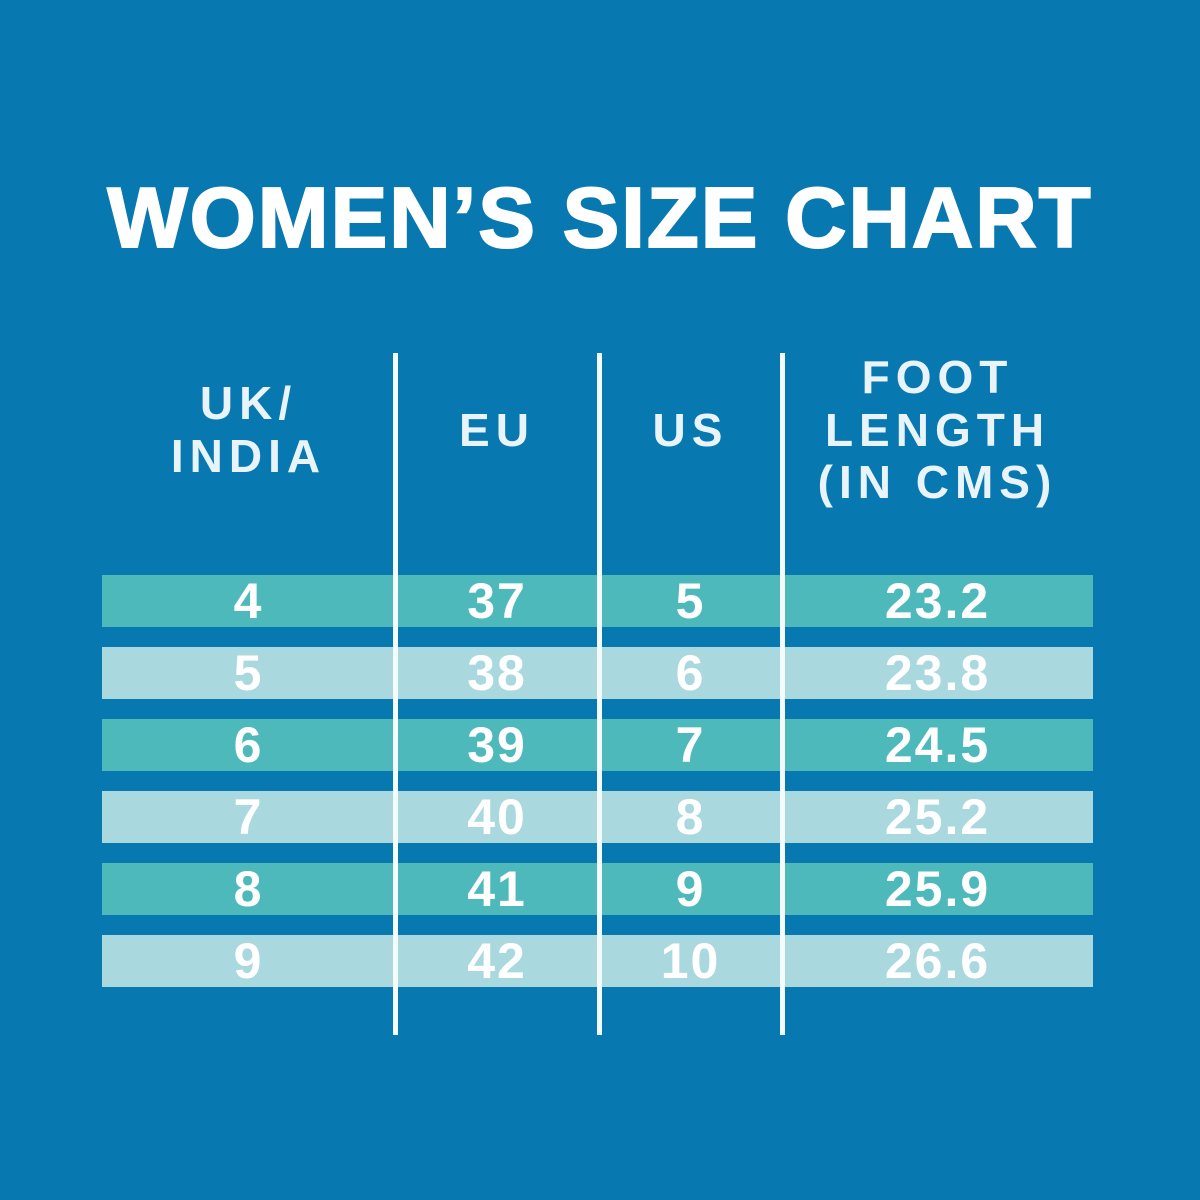  I want to click on cell-us: 5, so click(690, 601).